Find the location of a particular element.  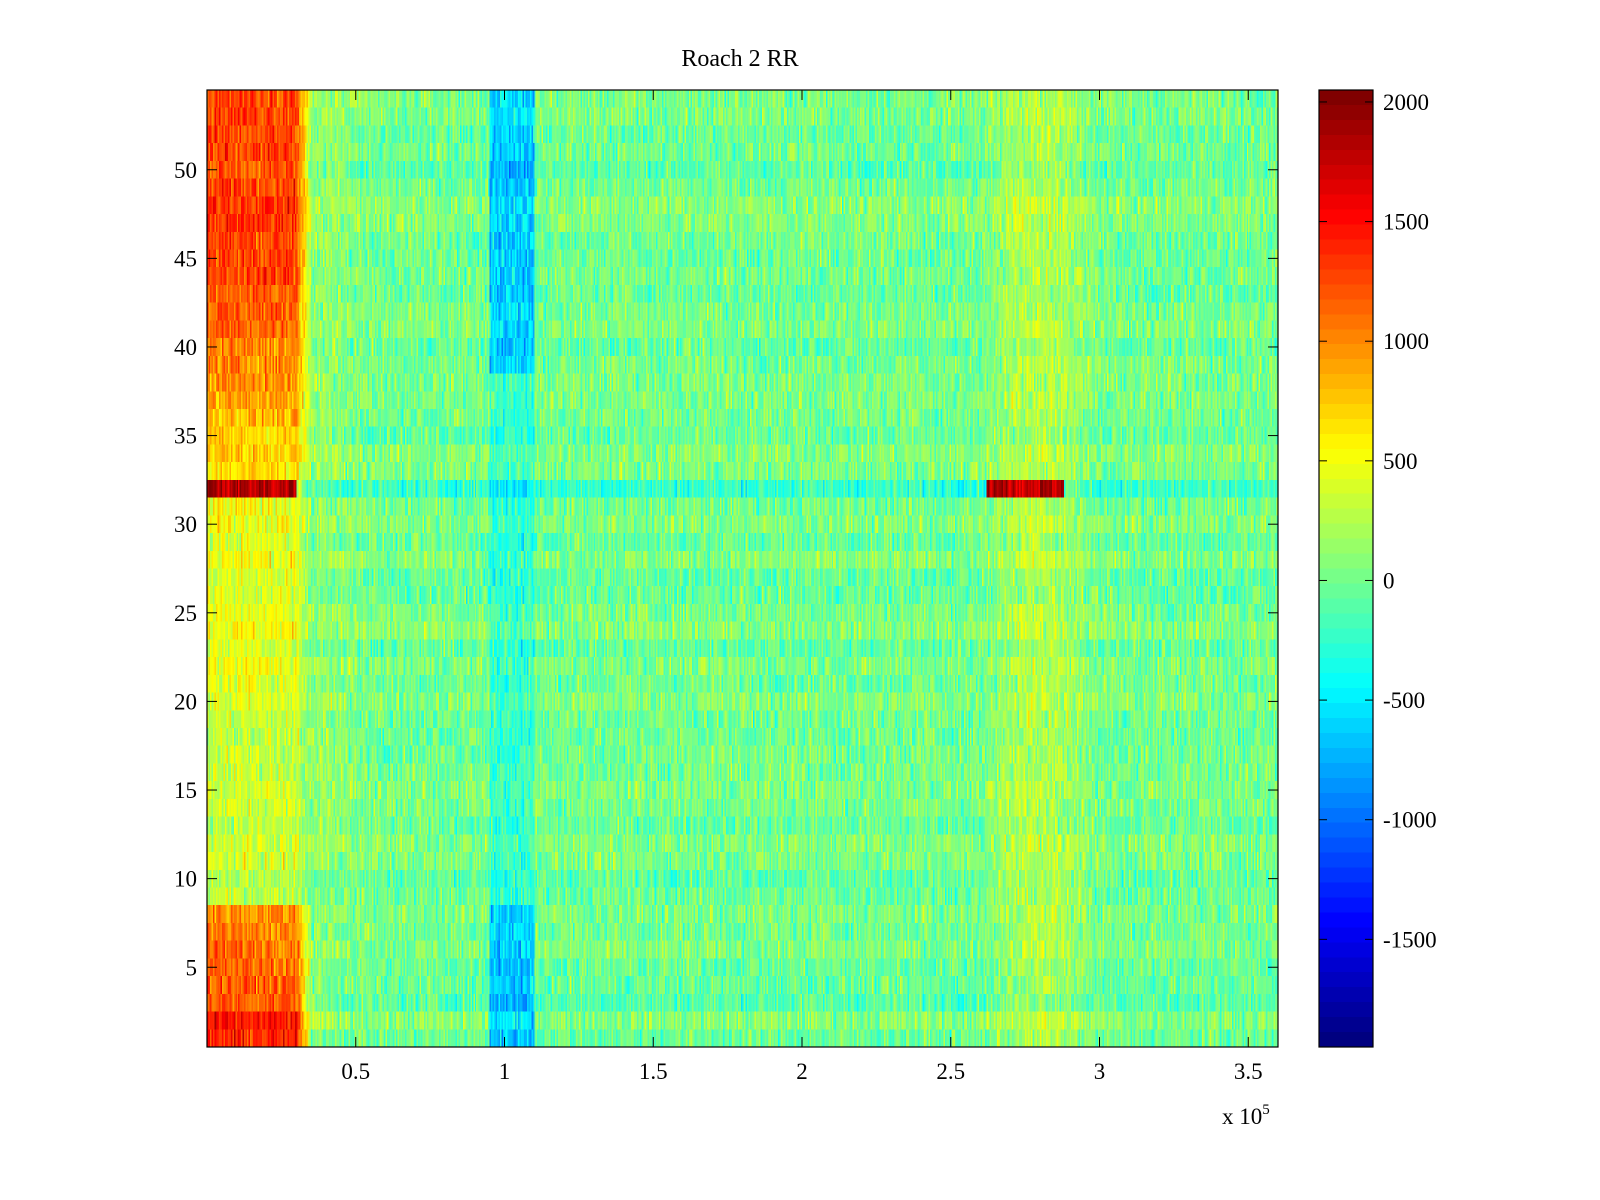

y-tick-label: 10 is located at coordinates (185, 879).